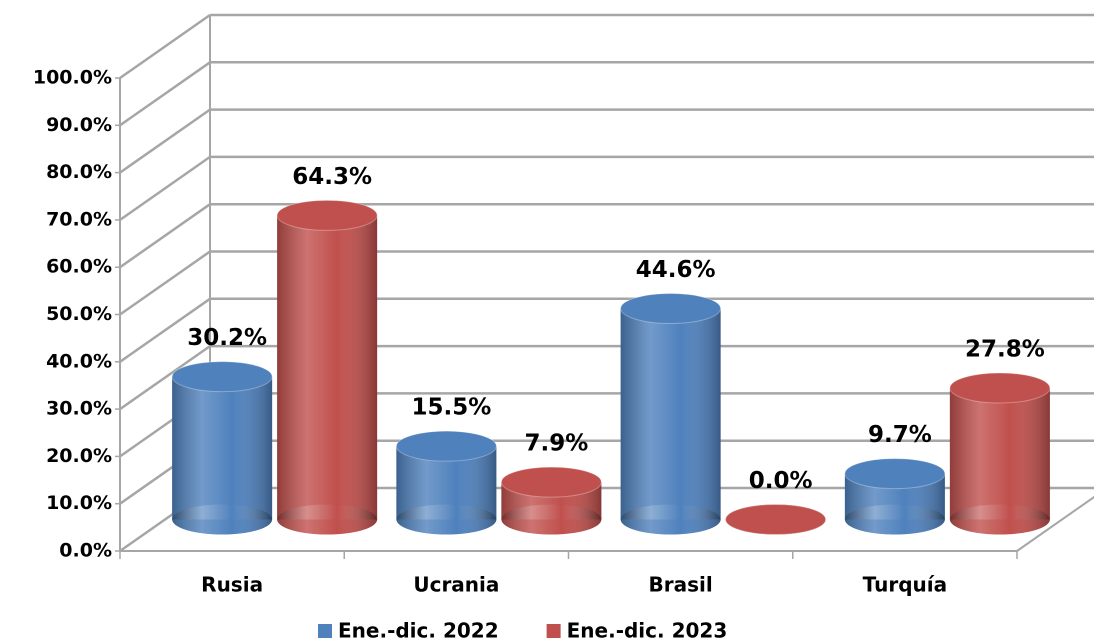  Describe the element at coordinates (332, 177) in the screenshot. I see `data-label: 64.3%` at that location.